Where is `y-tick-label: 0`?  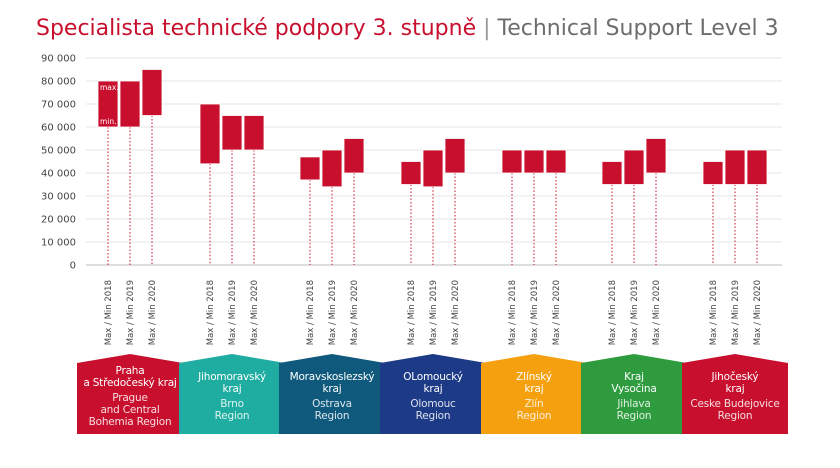
y-tick-label: 0 is located at coordinates (73, 266).